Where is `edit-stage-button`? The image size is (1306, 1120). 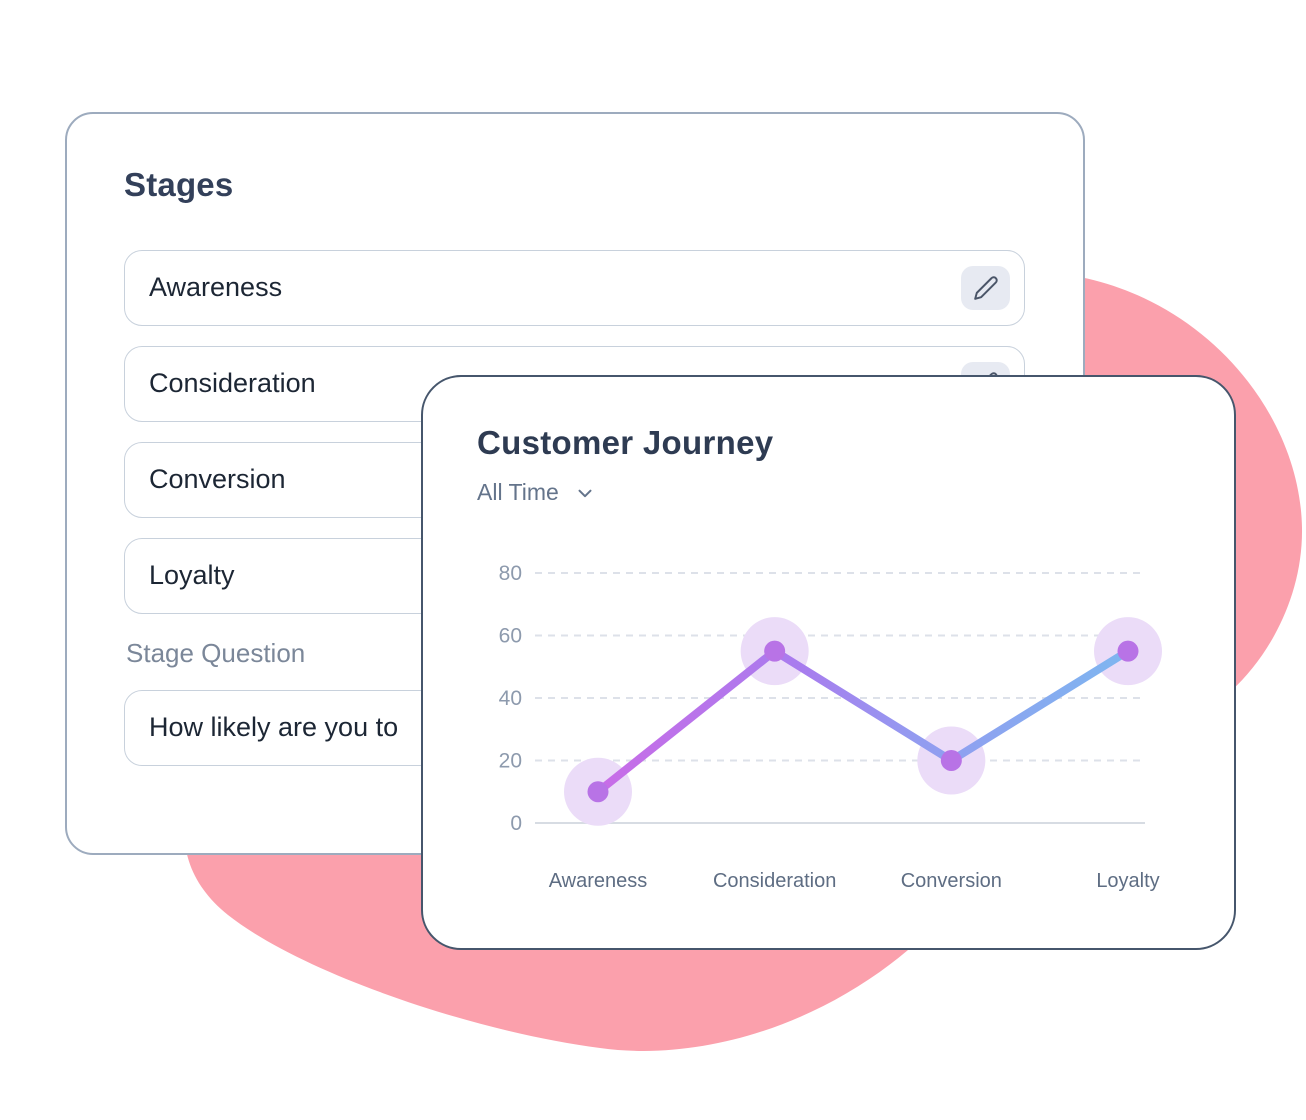
edit-stage-button is located at coordinates (985, 288).